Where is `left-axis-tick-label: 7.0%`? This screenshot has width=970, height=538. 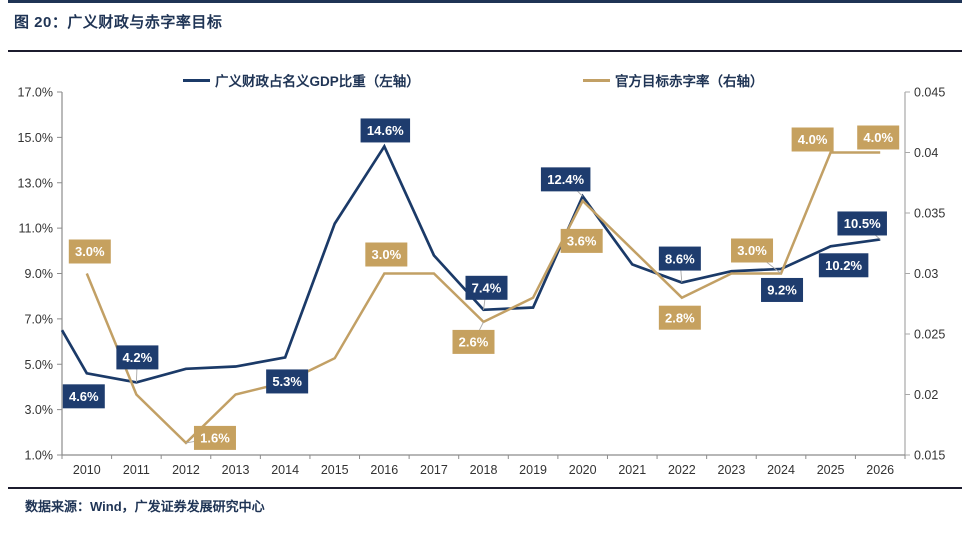
left-axis-tick-label: 7.0% is located at coordinates (39, 319).